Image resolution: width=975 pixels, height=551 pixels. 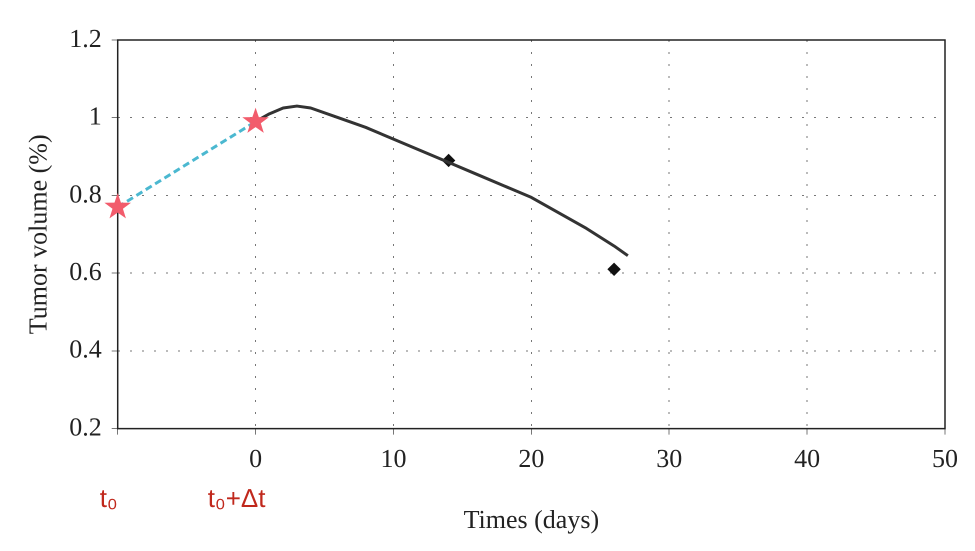 I want to click on x-tick-label: 30, so click(x=669, y=459).